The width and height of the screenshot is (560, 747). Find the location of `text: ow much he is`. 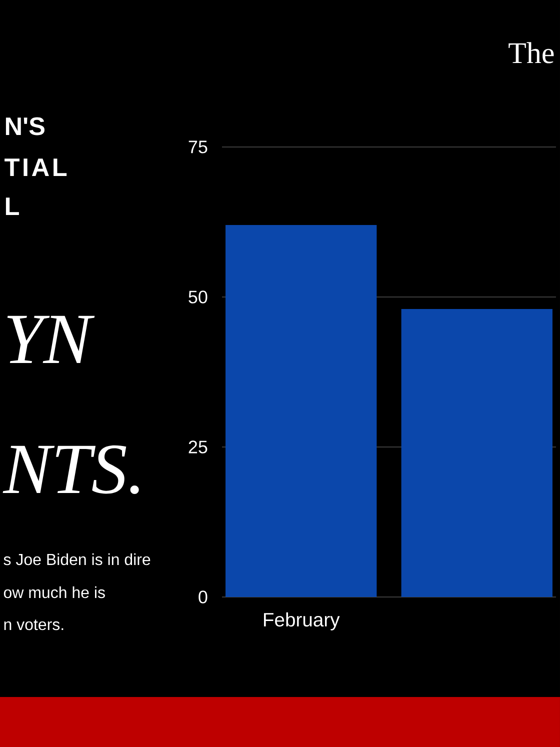

text: ow much he is is located at coordinates (54, 592).